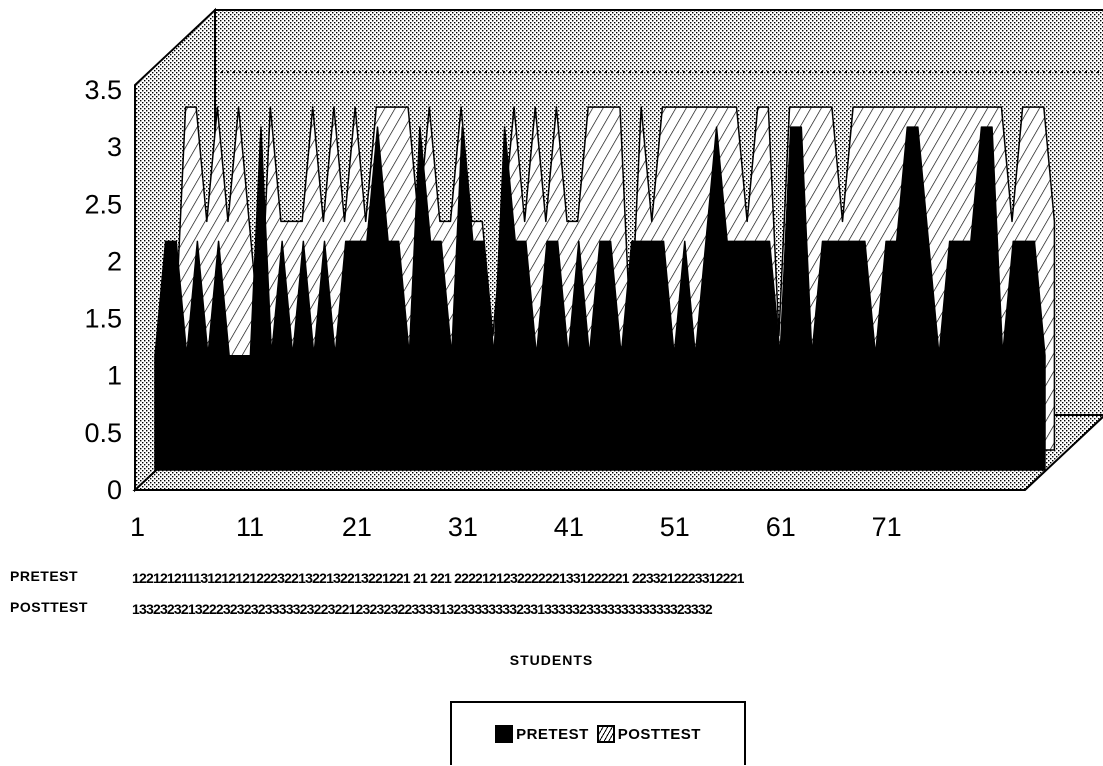  I want to click on y-tick-label: 3.5, so click(103, 90).